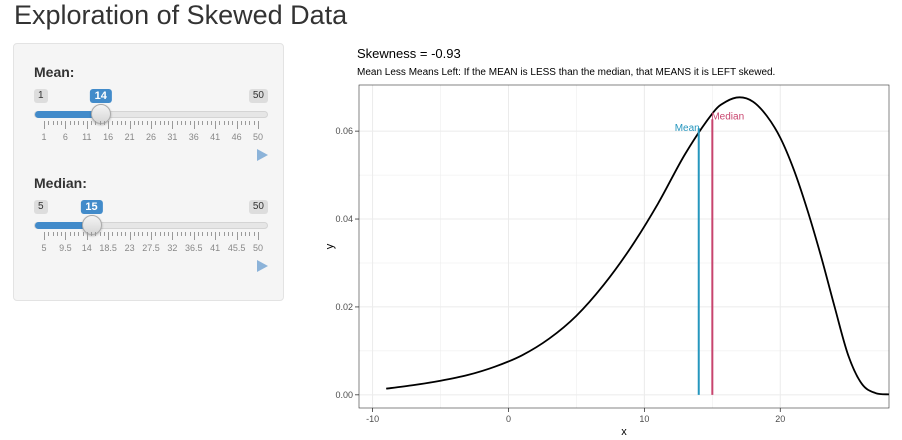 Image resolution: width=902 pixels, height=440 pixels. What do you see at coordinates (727, 116) in the screenshot?
I see `median-label: Median` at bounding box center [727, 116].